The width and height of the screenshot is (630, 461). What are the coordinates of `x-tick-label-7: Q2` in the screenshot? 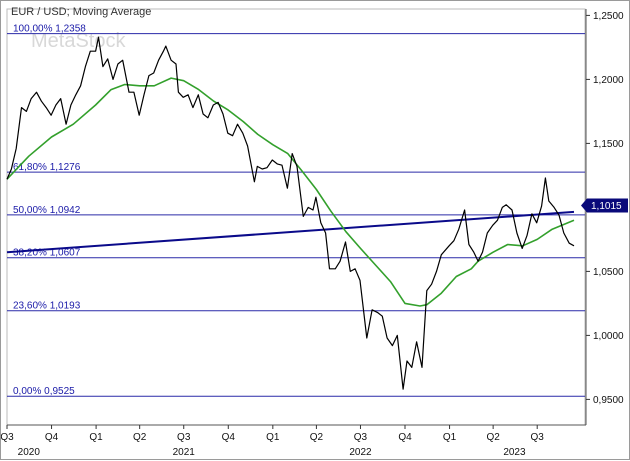 It's located at (317, 437).